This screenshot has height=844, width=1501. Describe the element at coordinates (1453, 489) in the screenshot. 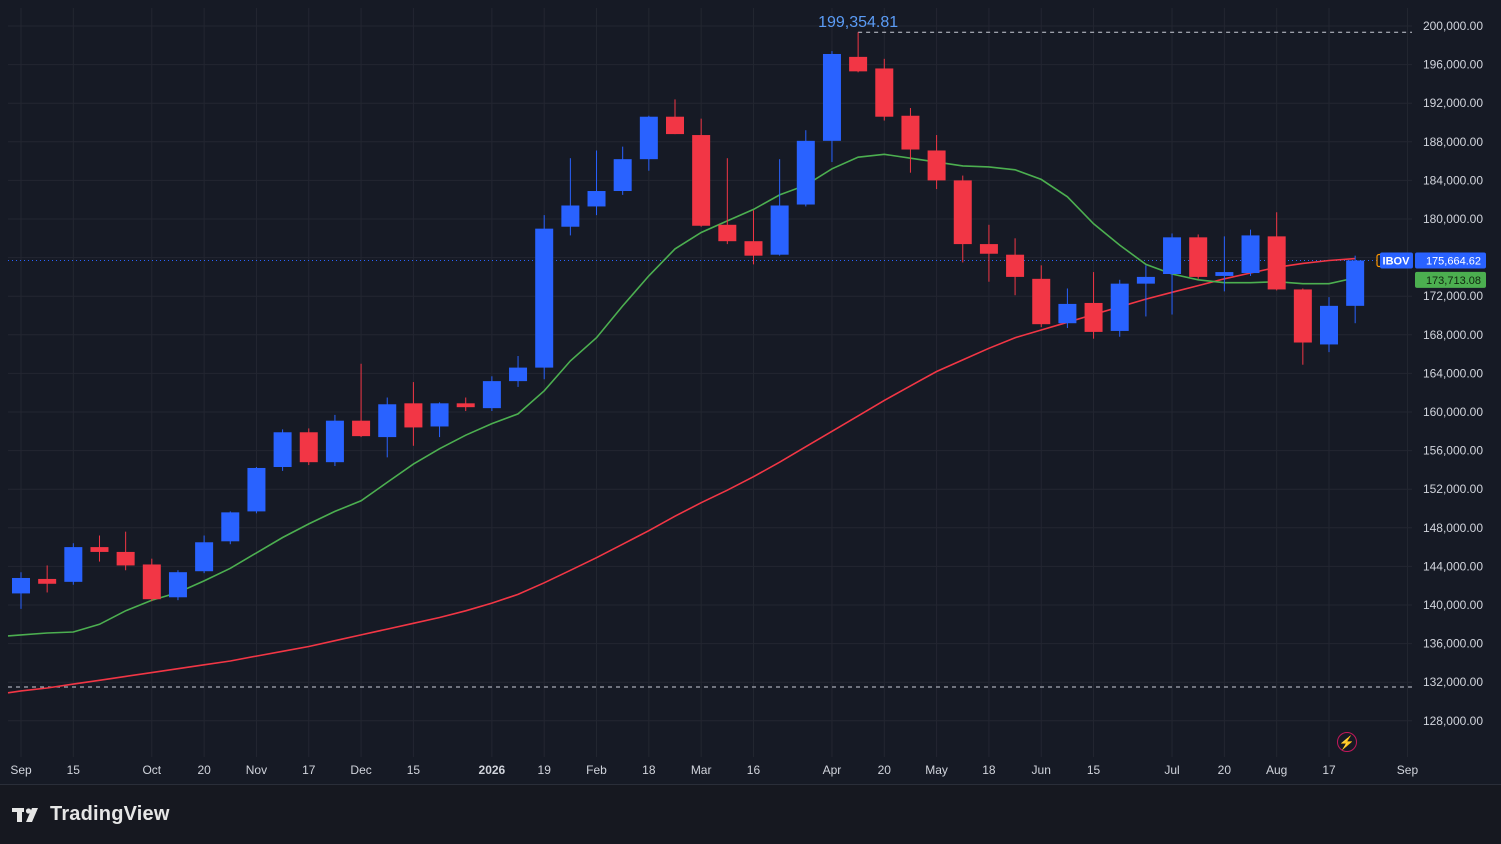

I see `y-tick-label: 152,000.00` at that location.